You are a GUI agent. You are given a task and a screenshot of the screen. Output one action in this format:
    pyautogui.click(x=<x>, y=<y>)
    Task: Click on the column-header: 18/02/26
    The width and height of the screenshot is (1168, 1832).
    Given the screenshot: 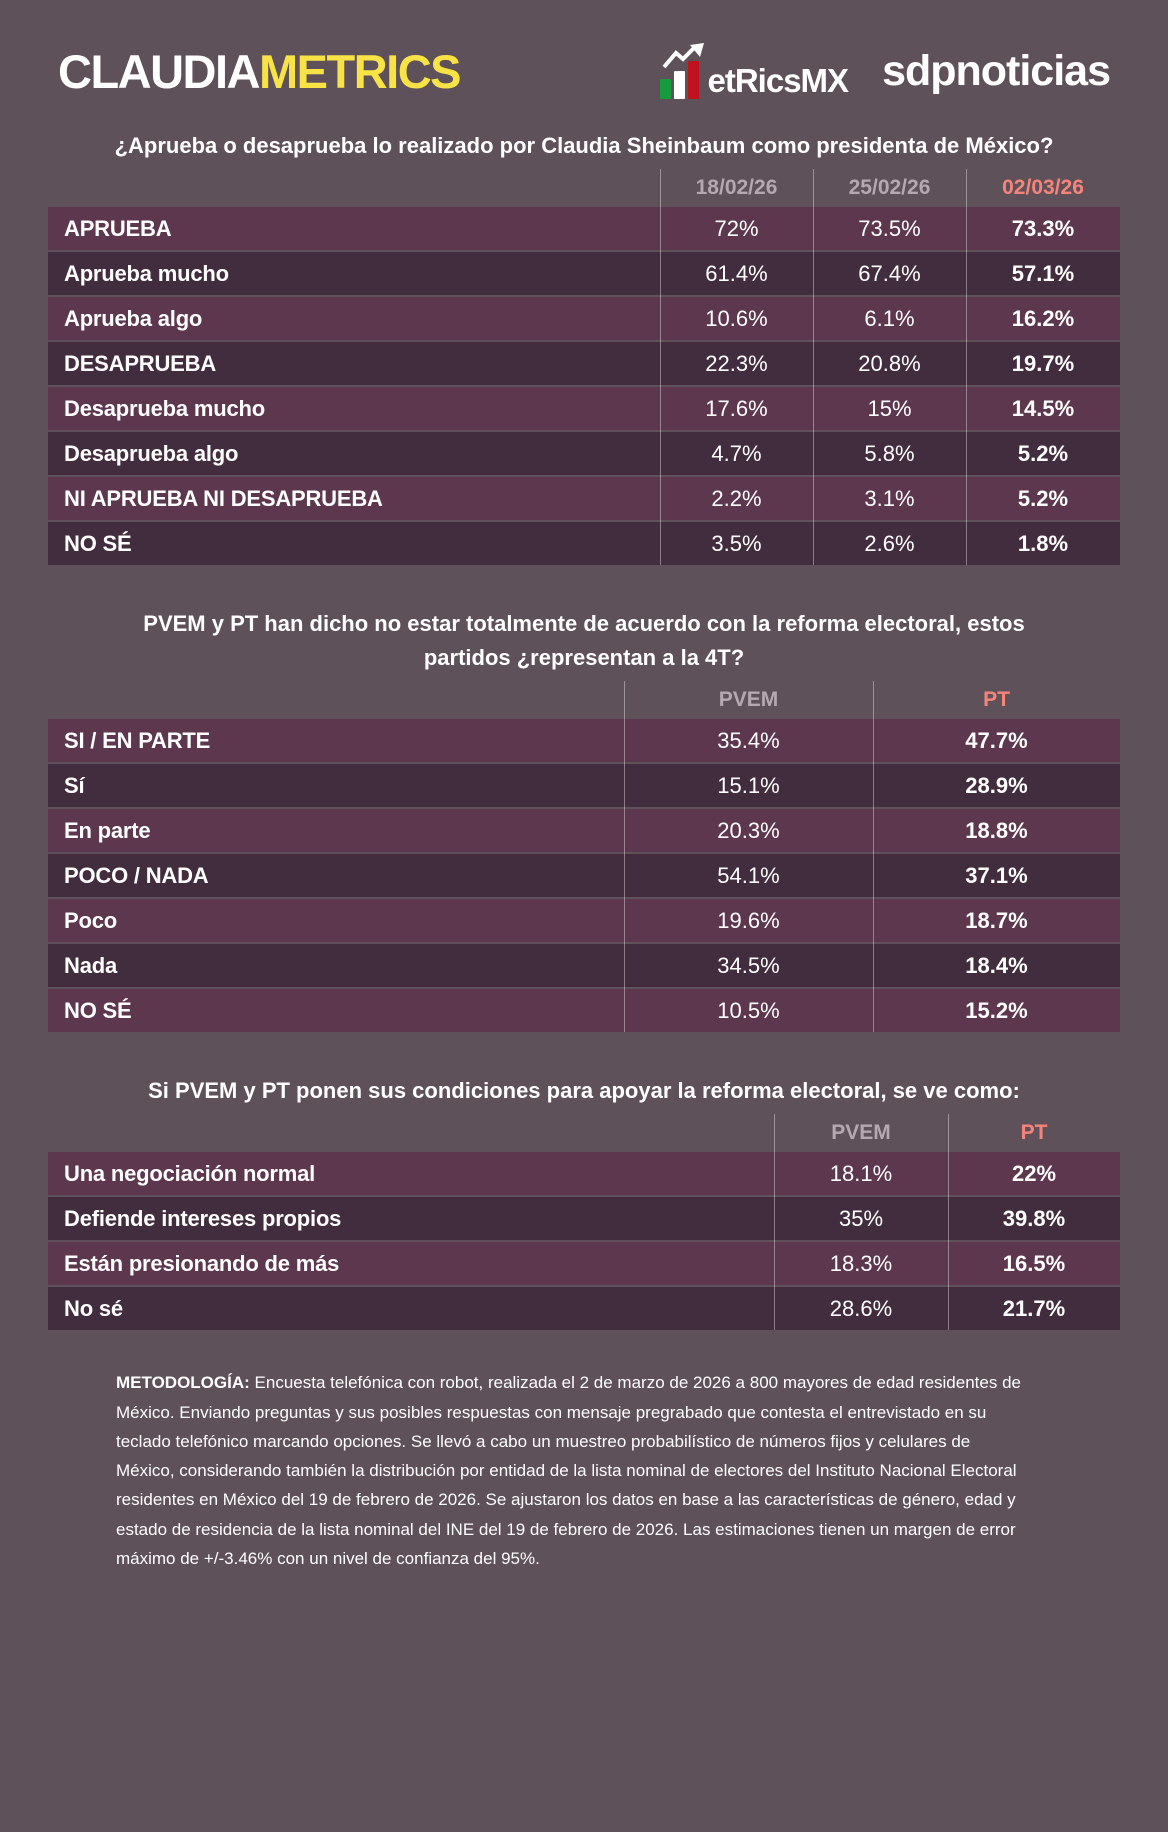 What is the action you would take?
    pyautogui.click(x=736, y=188)
    